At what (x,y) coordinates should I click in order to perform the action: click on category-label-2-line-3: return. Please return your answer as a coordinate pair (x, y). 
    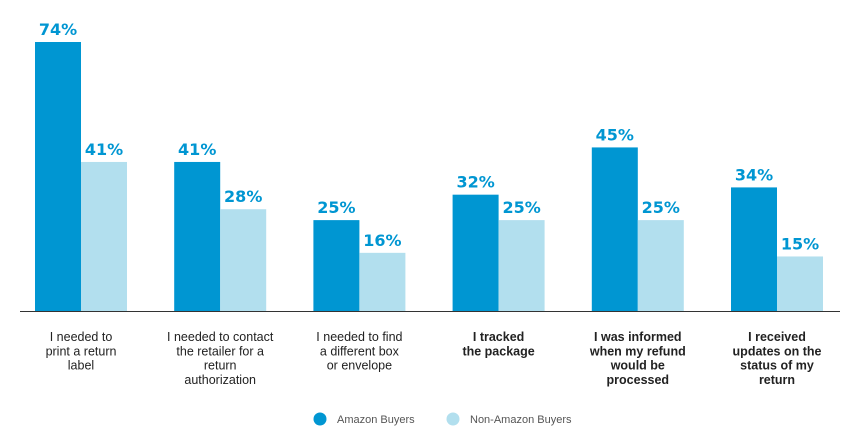
    Looking at the image, I should click on (220, 366).